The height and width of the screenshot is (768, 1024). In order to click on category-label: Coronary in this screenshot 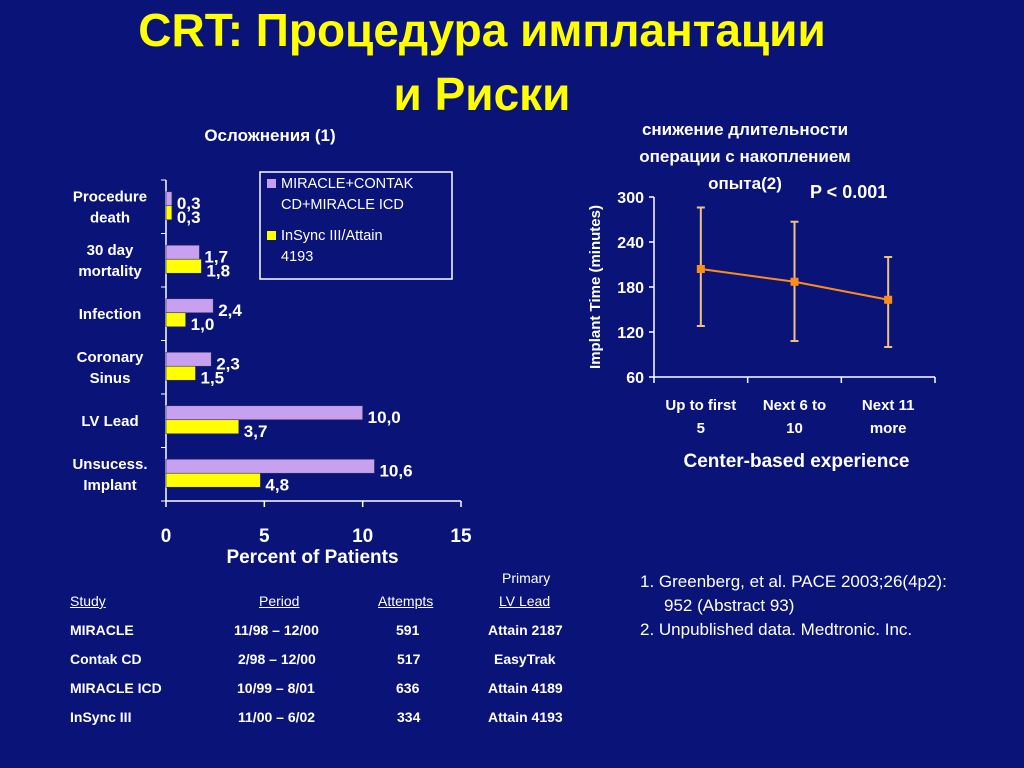, I will do `click(110, 357)`.